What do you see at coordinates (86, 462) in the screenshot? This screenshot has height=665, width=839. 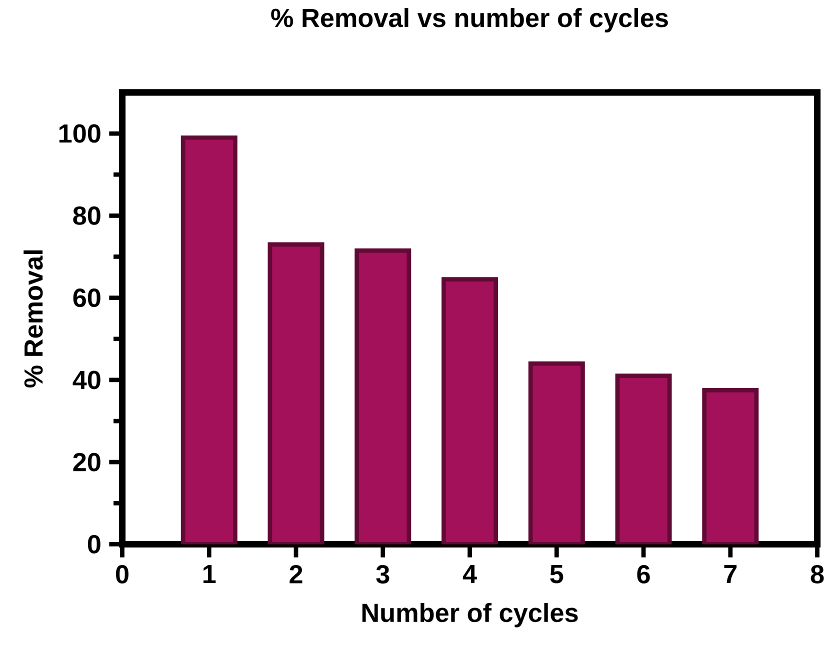 I see `y-tick-label: 20` at bounding box center [86, 462].